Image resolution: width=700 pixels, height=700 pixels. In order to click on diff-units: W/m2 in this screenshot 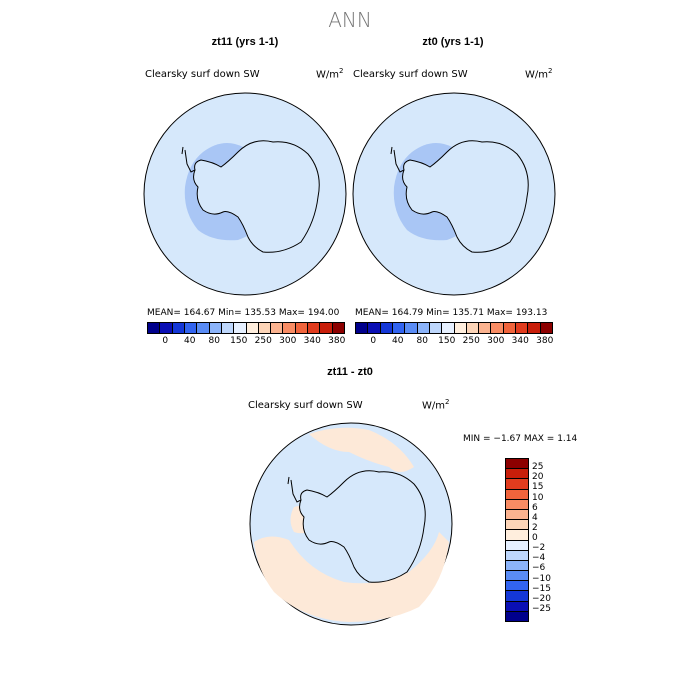, I will do `click(436, 405)`.